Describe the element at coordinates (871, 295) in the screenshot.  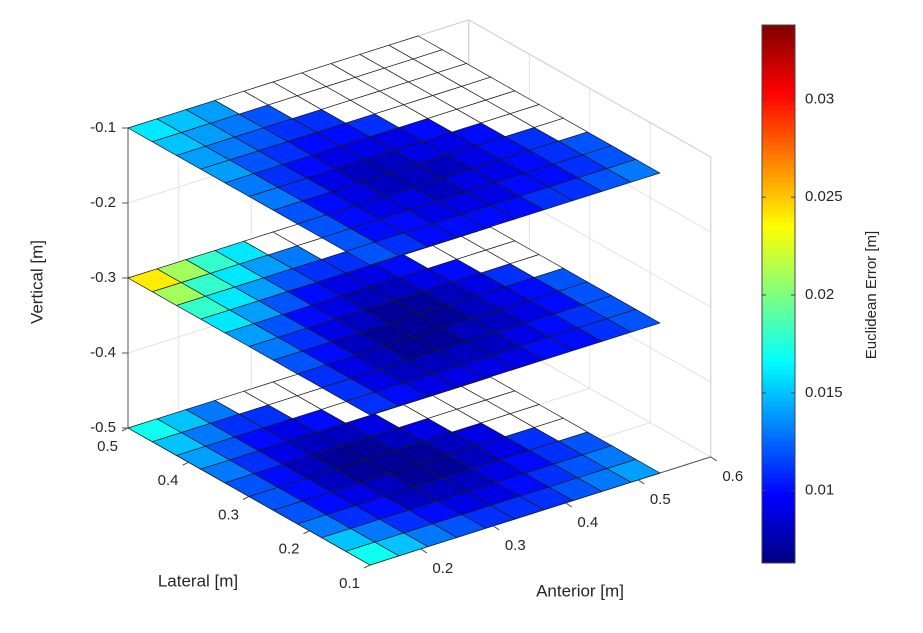
I see `colorbar-label: Euclidean Error [m]` at that location.